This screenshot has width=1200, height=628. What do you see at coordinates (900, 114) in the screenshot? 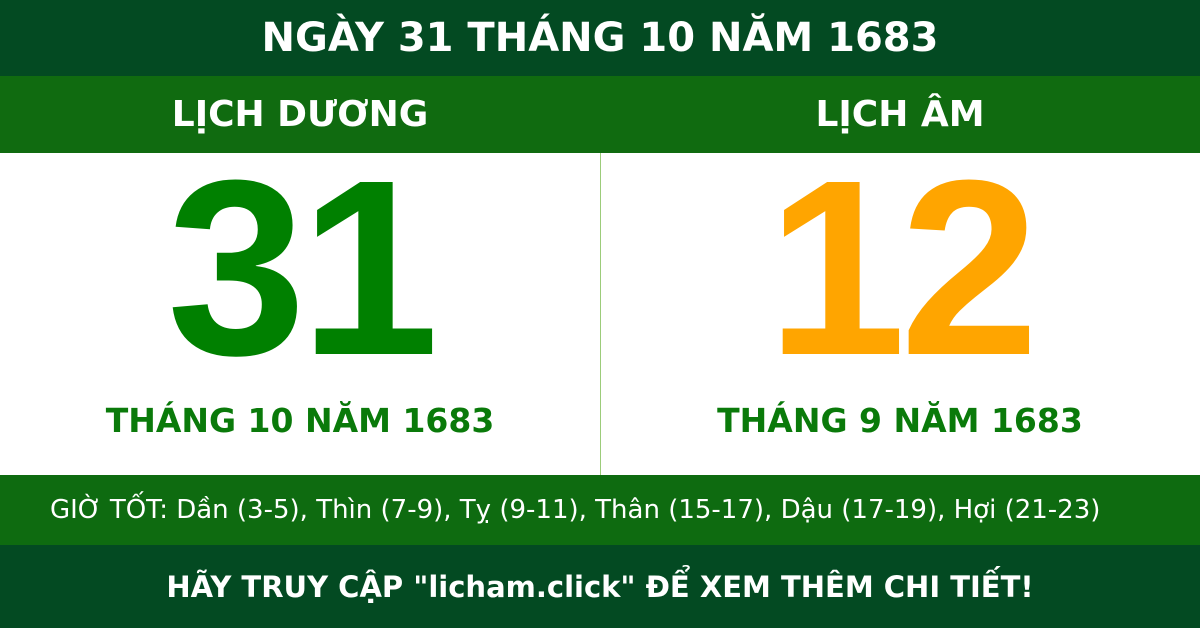
I see `lunar-label: LỊCH ÂM` at bounding box center [900, 114].